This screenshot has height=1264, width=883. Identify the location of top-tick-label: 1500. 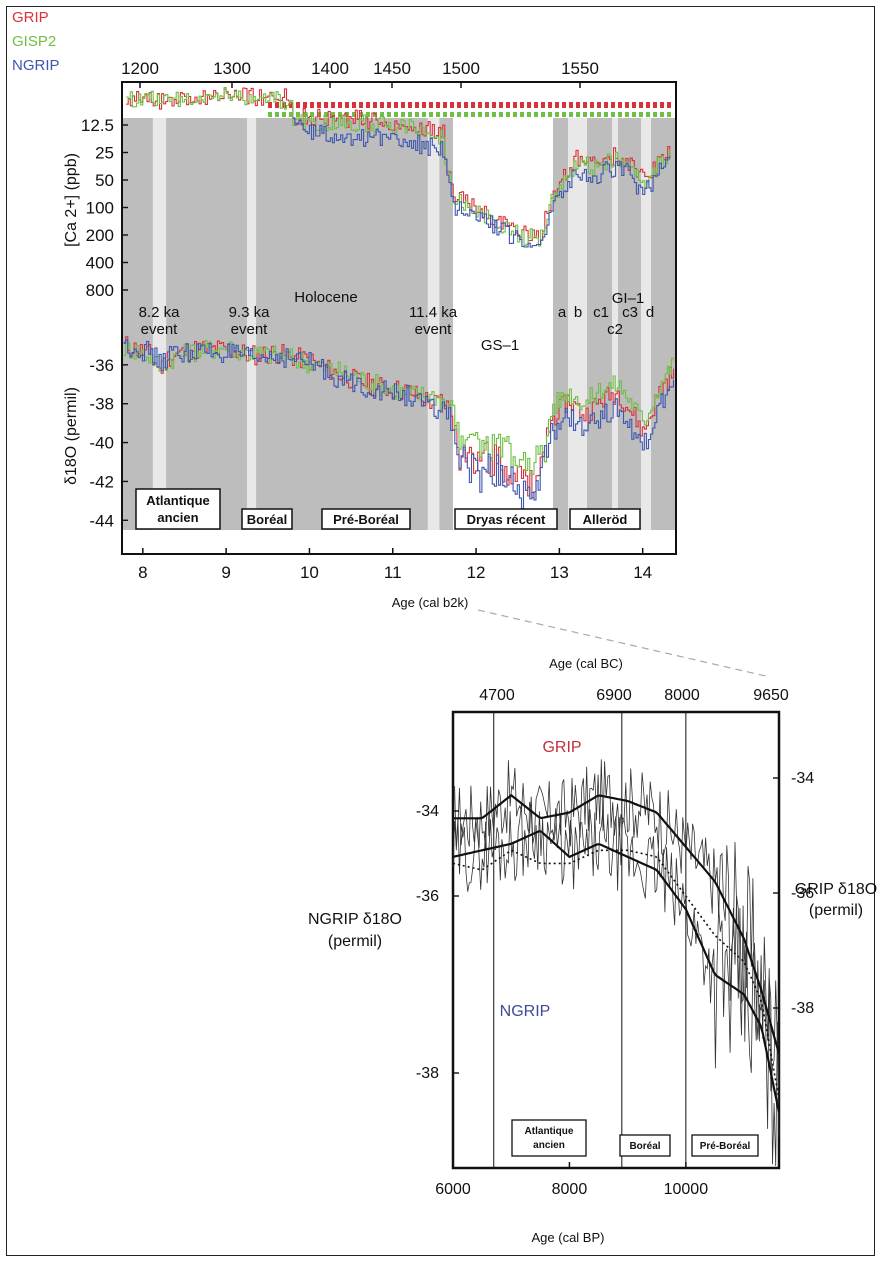
(461, 68).